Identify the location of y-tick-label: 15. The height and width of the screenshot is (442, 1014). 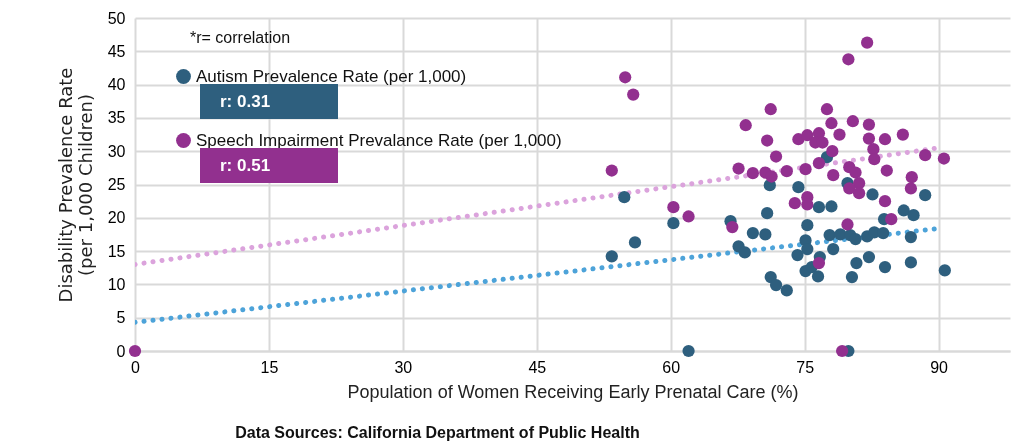
(116, 251).